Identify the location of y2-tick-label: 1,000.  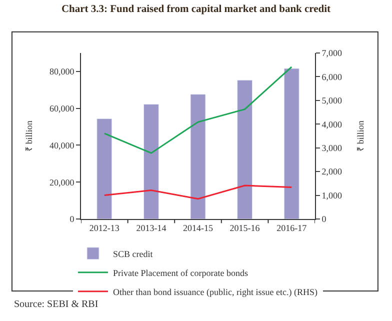
(332, 195).